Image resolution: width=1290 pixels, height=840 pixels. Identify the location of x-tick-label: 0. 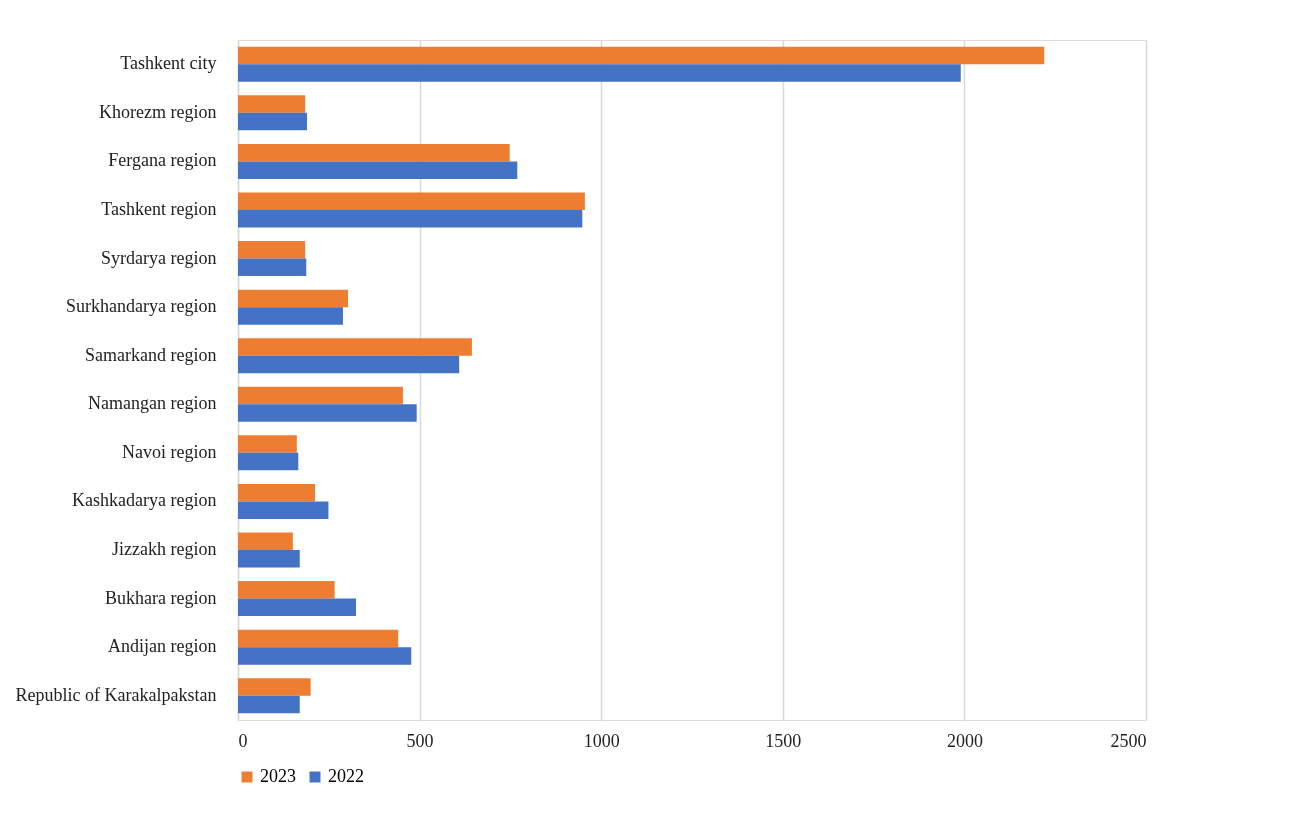
(243, 740).